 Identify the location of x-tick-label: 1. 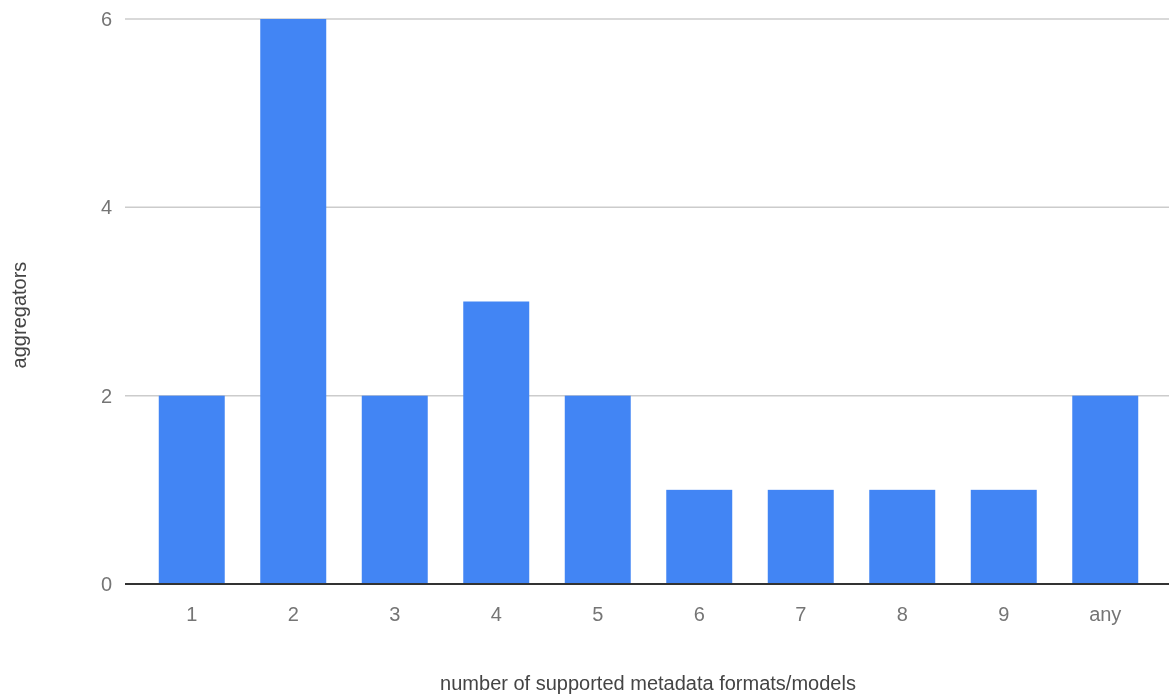
(192, 614).